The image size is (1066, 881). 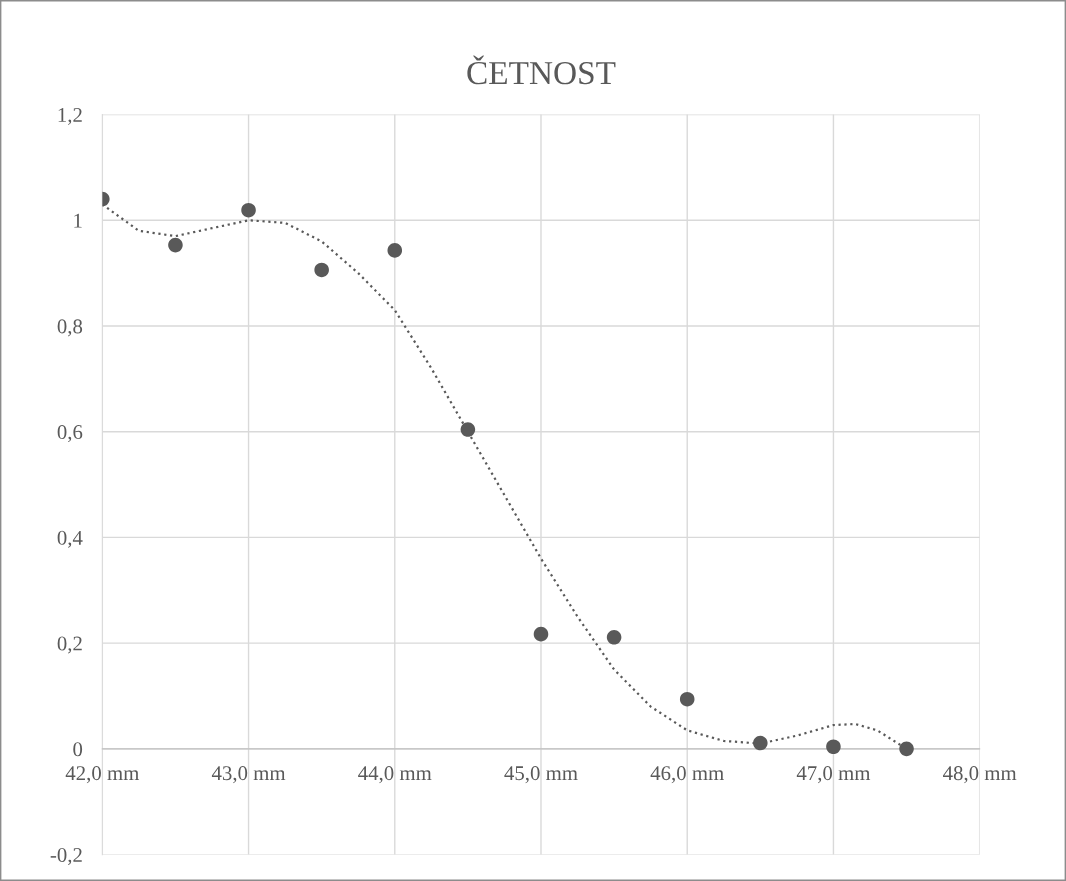 What do you see at coordinates (395, 775) in the screenshot?
I see `x-tick-label: 44,0 mm` at bounding box center [395, 775].